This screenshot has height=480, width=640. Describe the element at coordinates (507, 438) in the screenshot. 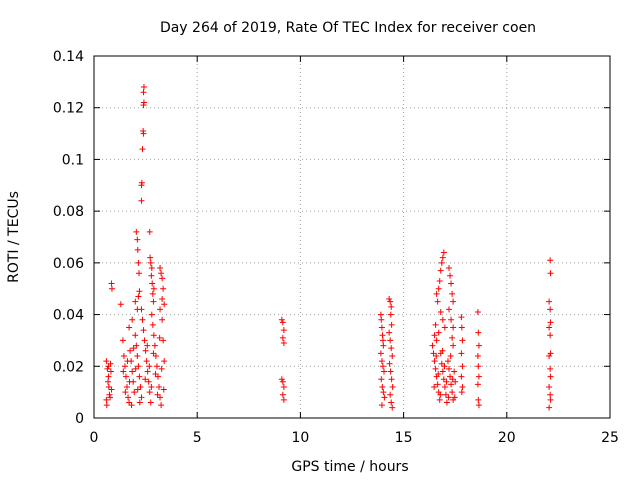

I see `x-tick-label: 20` at that location.